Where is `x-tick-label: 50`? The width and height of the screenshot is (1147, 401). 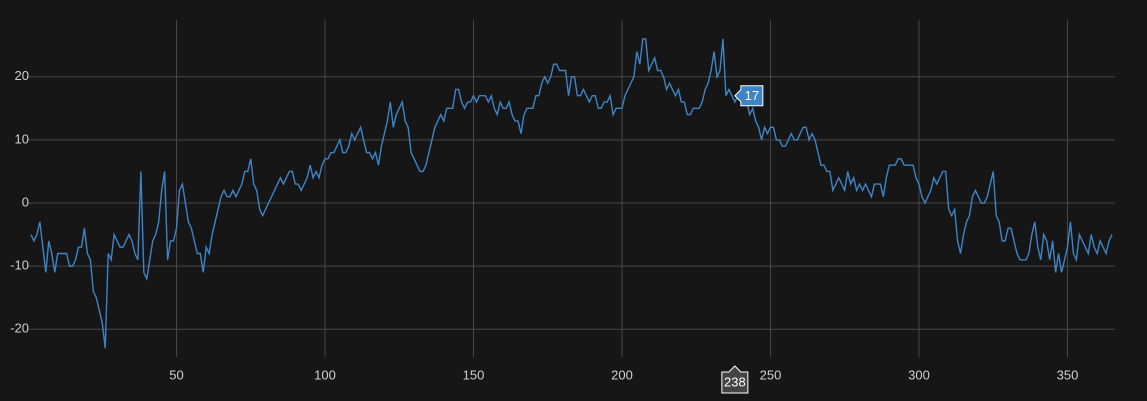 x-tick-label: 50 is located at coordinates (176, 374).